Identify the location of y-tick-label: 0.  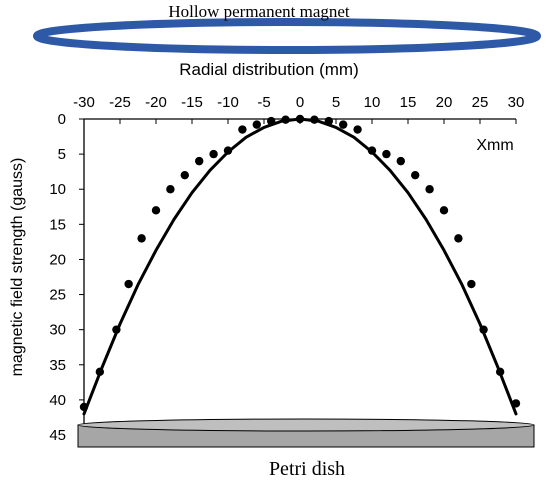
(62, 119).